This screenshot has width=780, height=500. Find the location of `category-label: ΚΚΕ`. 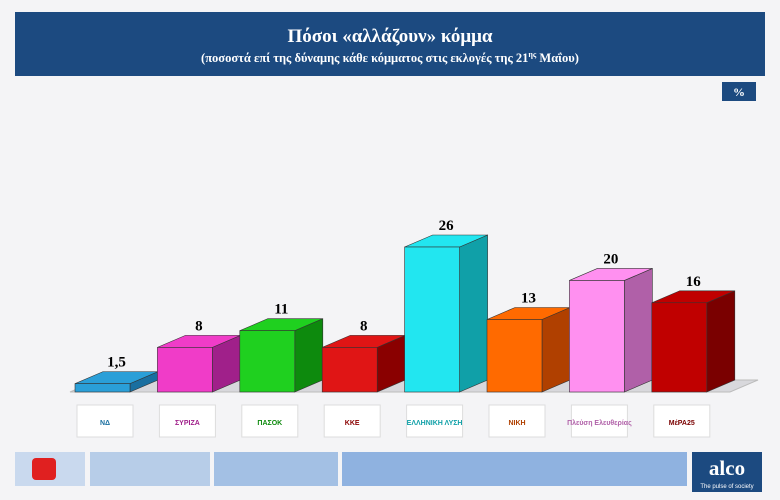

category-label: ΚΚΕ is located at coordinates (352, 423).